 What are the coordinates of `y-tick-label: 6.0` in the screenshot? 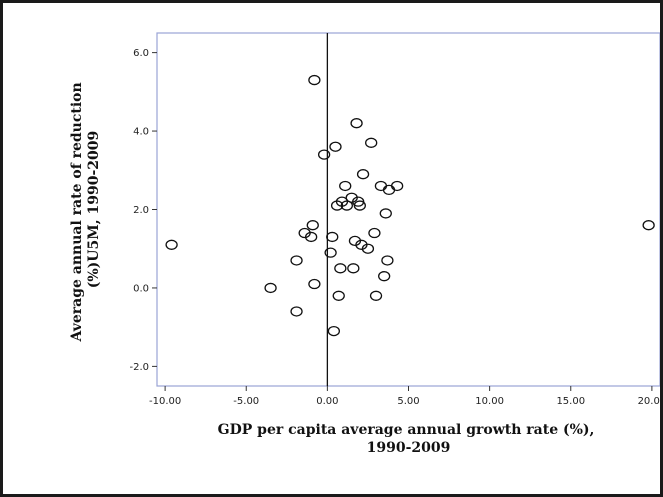 It's located at (141, 53).